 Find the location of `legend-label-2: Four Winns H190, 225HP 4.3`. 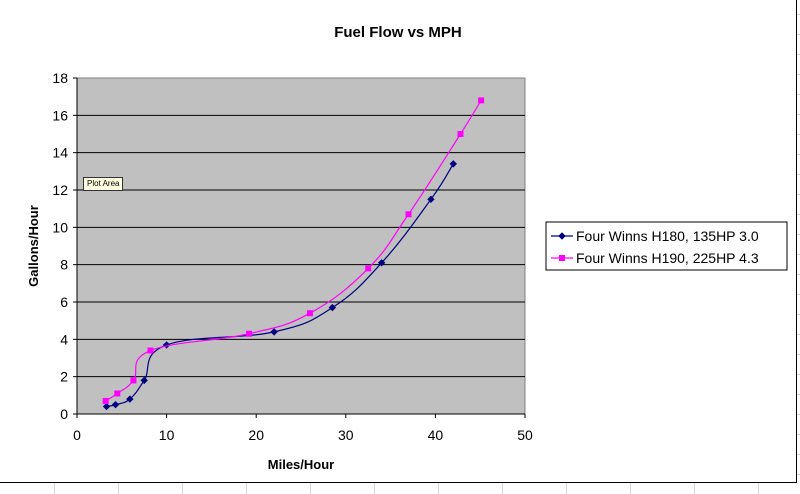

legend-label-2: Four Winns H190, 225HP 4.3 is located at coordinates (667, 258).